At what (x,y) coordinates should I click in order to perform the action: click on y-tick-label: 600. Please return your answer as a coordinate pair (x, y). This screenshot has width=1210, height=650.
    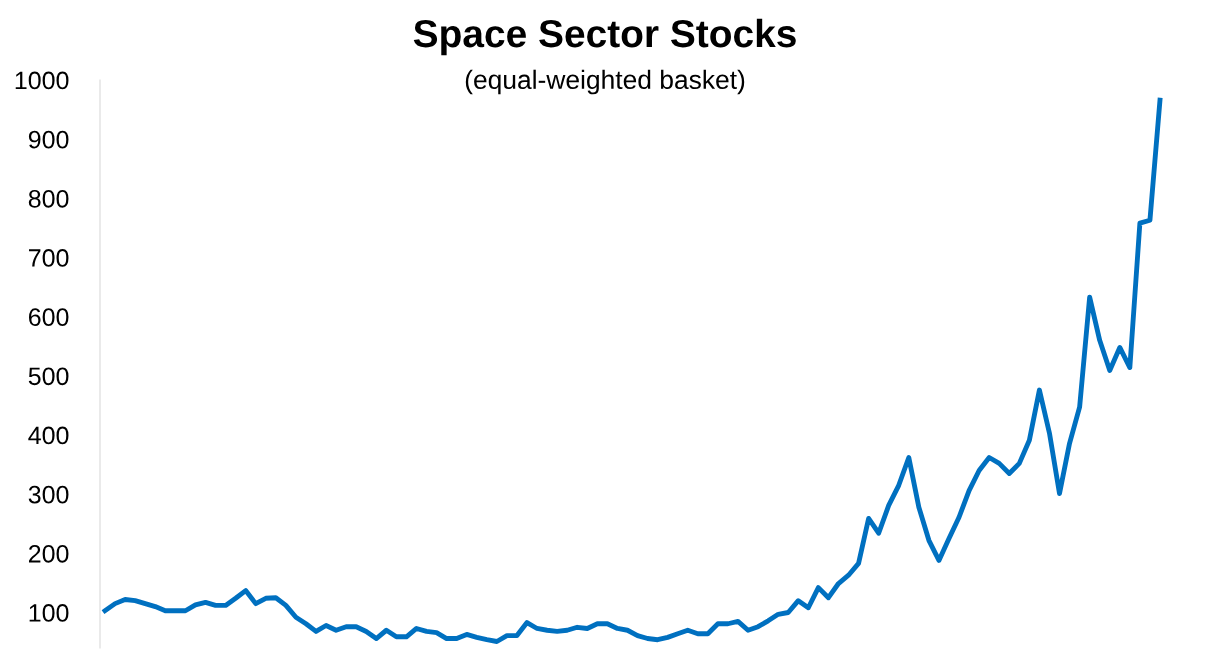
    Looking at the image, I should click on (49, 317).